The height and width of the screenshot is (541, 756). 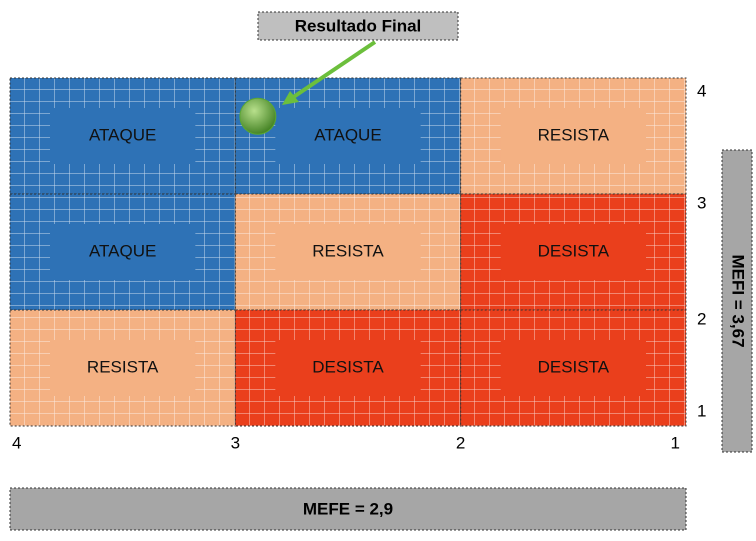 I want to click on x-tick-label: 2, so click(x=460, y=442).